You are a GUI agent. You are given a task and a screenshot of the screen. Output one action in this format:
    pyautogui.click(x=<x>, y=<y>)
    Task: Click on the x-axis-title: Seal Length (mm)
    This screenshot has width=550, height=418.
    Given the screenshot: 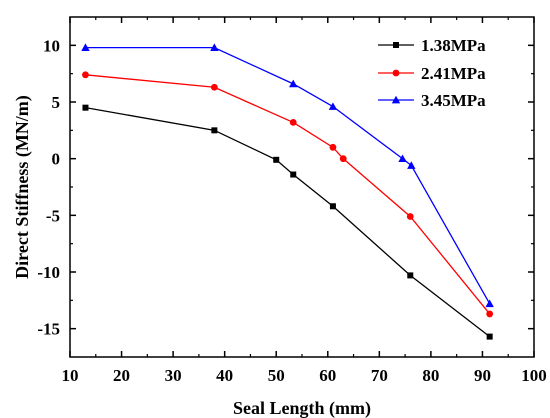 What is the action you would take?
    pyautogui.click(x=302, y=408)
    